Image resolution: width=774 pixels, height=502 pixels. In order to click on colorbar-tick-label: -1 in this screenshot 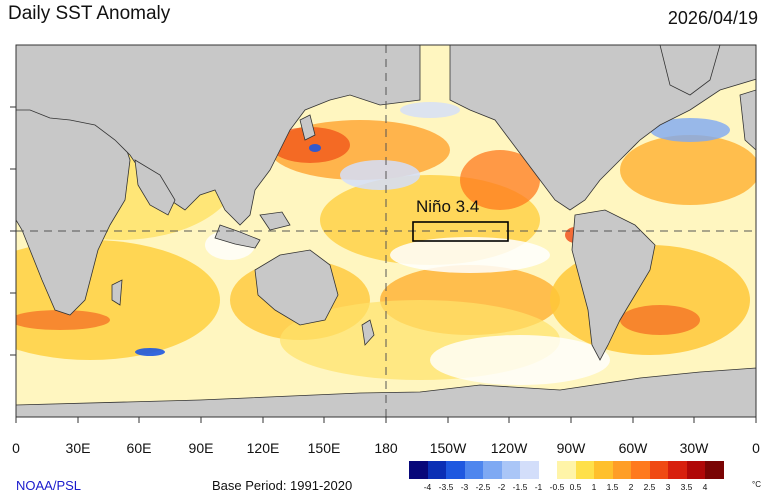, I will do `click(538, 487)`.